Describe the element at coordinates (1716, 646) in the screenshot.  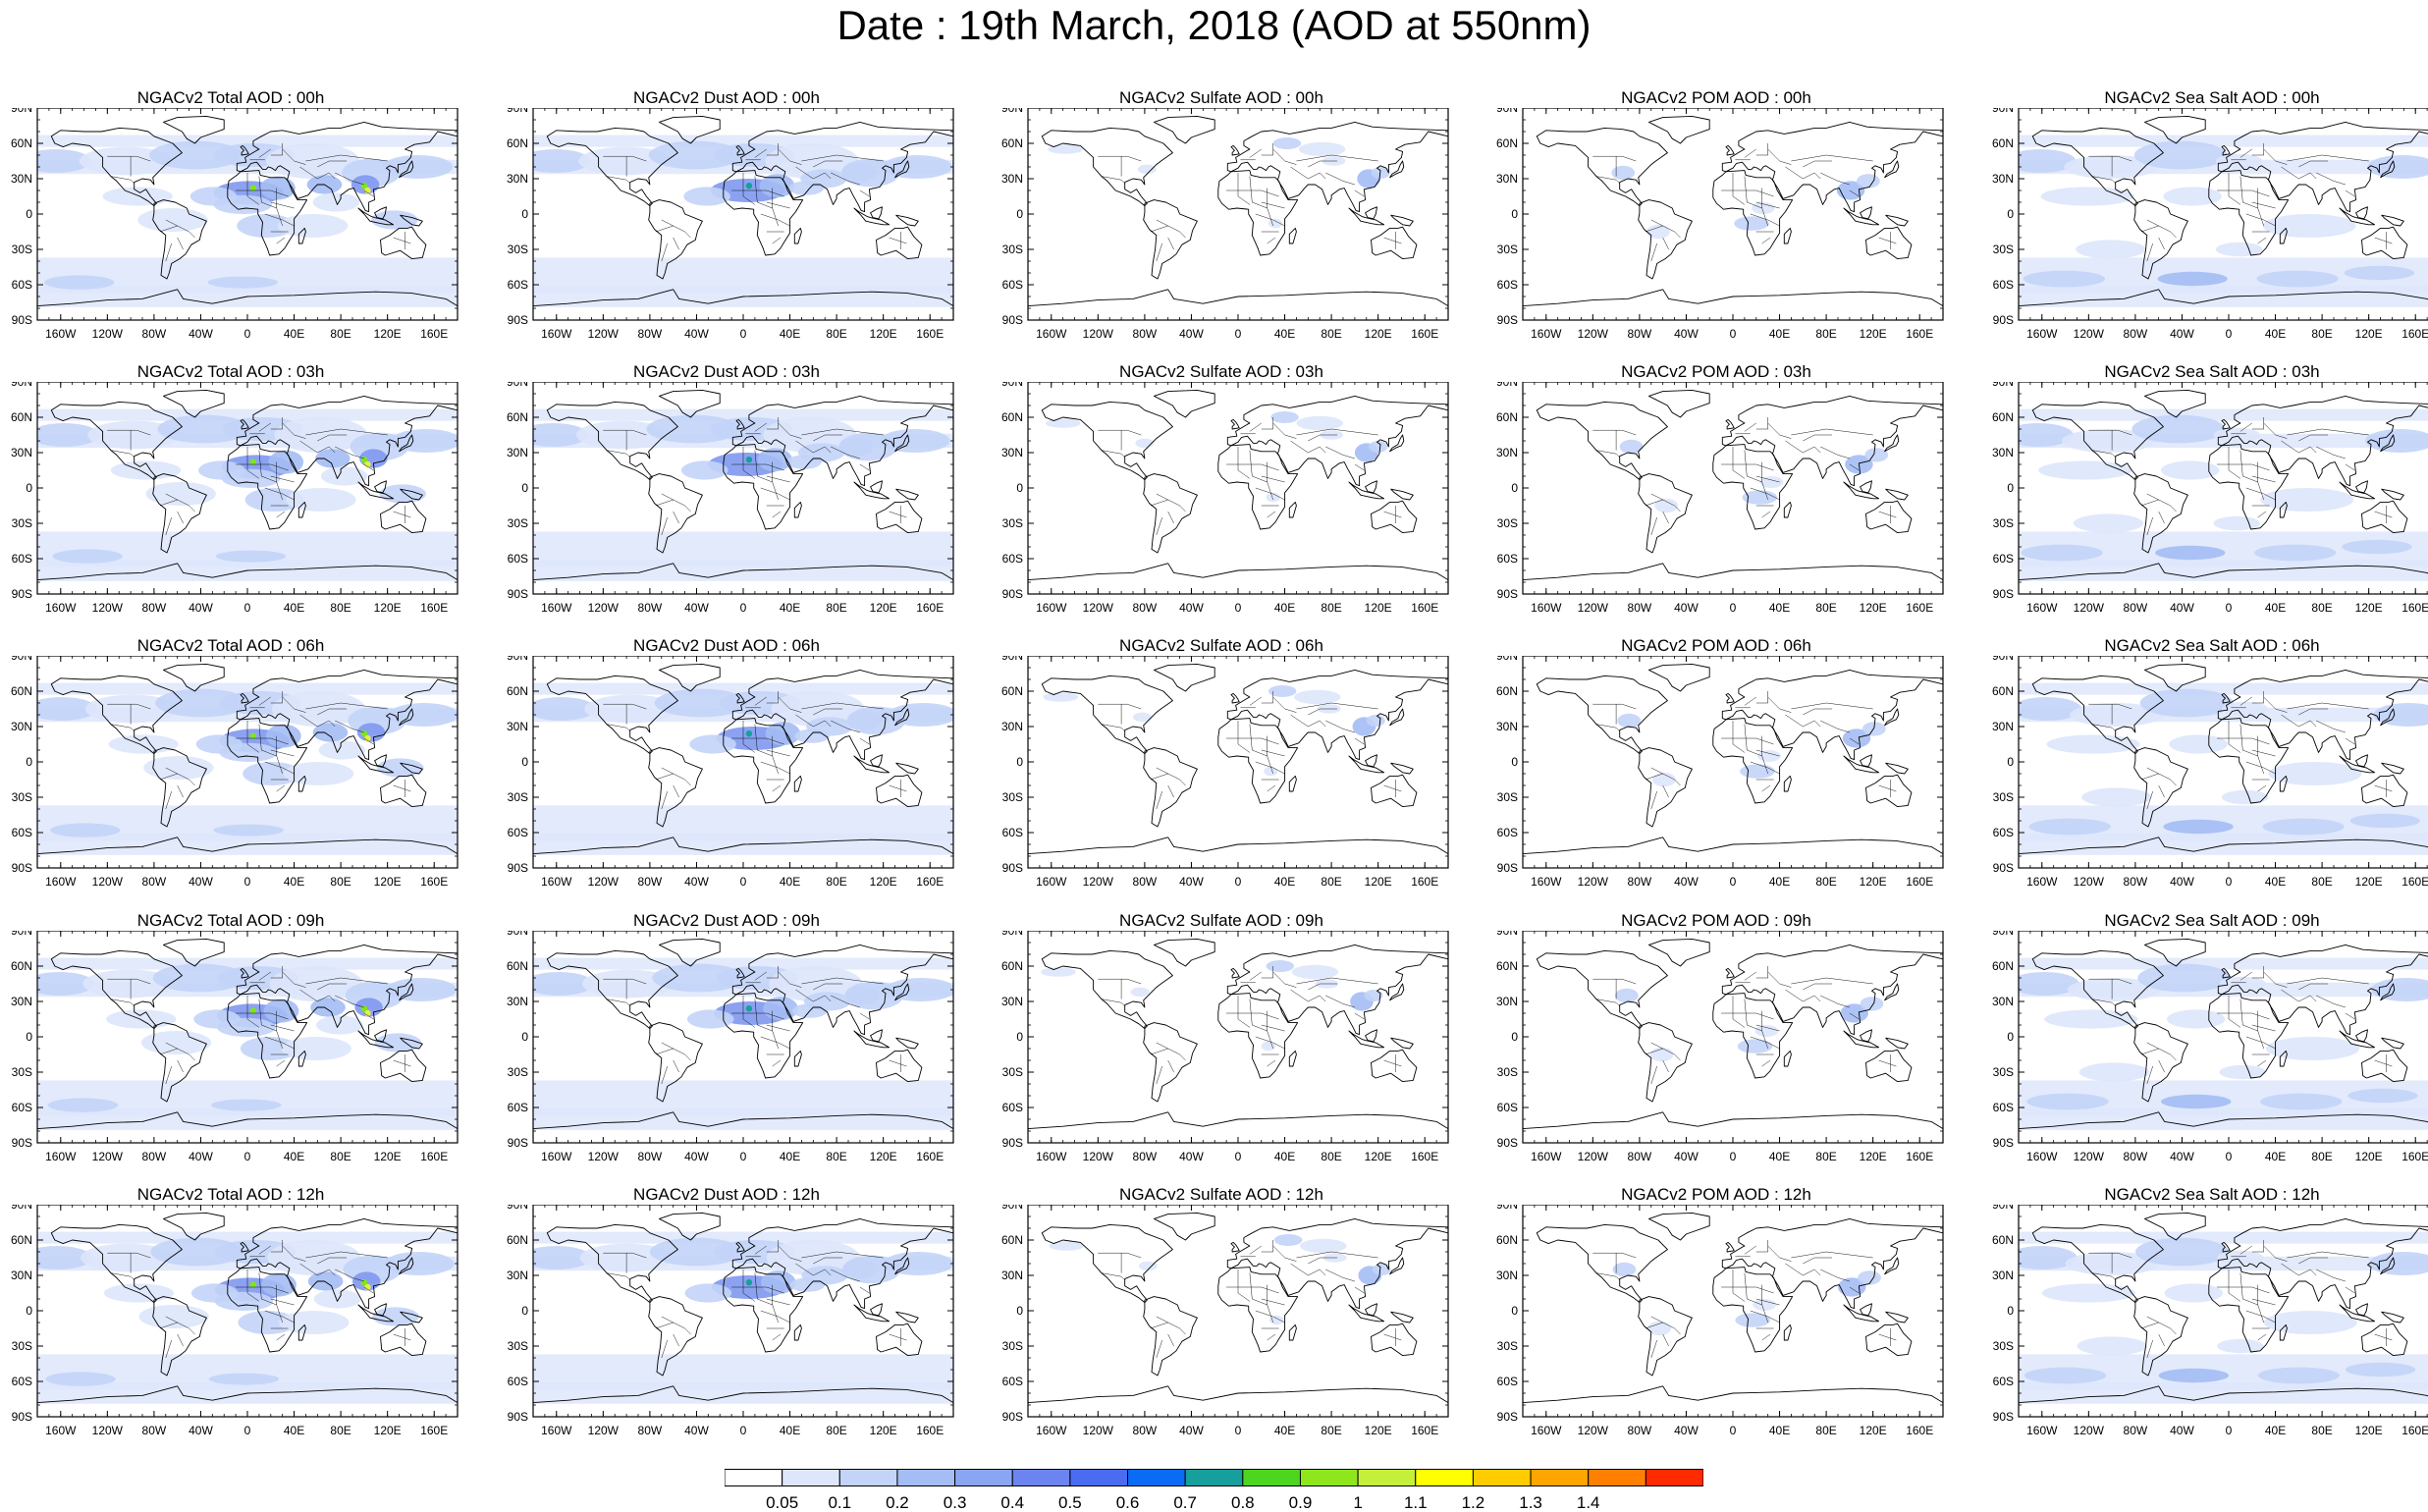
I see `panel-title: NGACv2 POM AOD : 06h` at that location.